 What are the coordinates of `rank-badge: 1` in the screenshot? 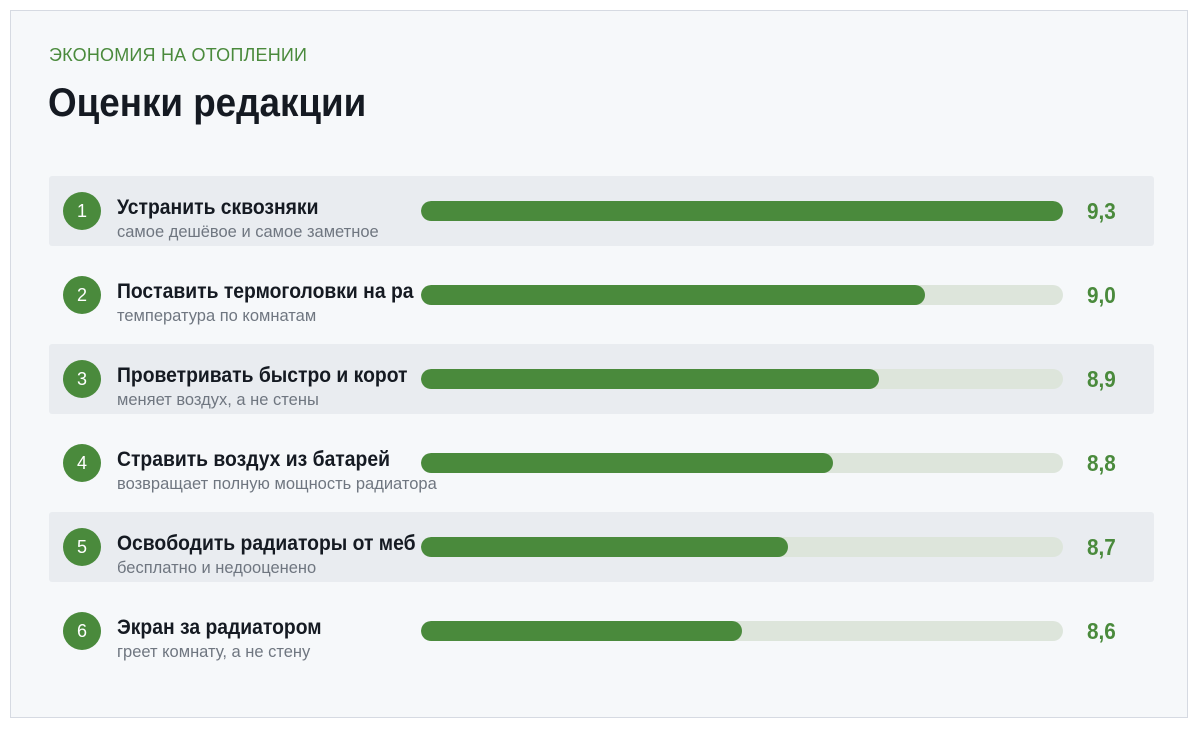 It's located at (82, 211).